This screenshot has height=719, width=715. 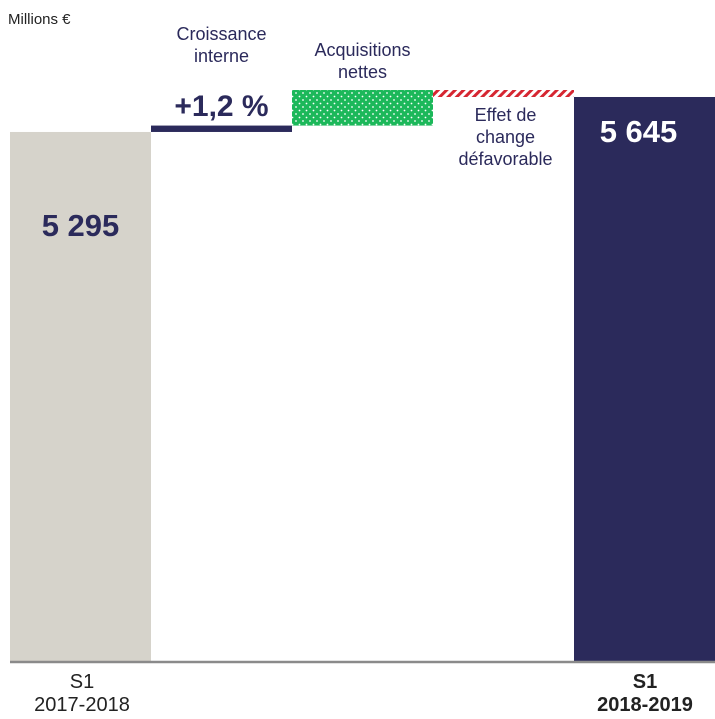 I want to click on value-label: 5 645, so click(x=639, y=131).